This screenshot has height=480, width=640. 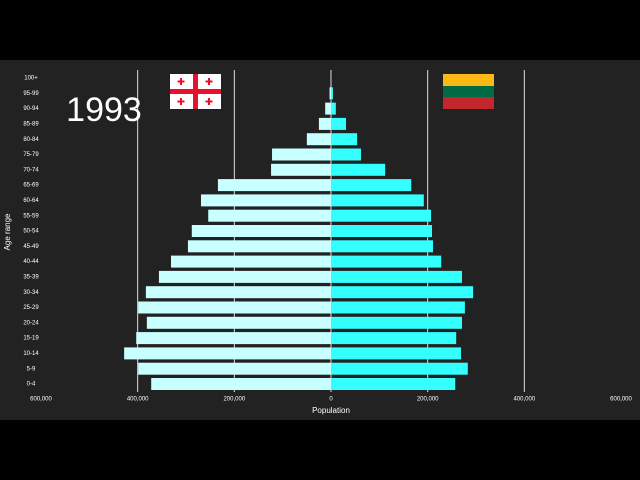 What do you see at coordinates (31, 186) in the screenshot?
I see `y-tick-label: 65-69` at bounding box center [31, 186].